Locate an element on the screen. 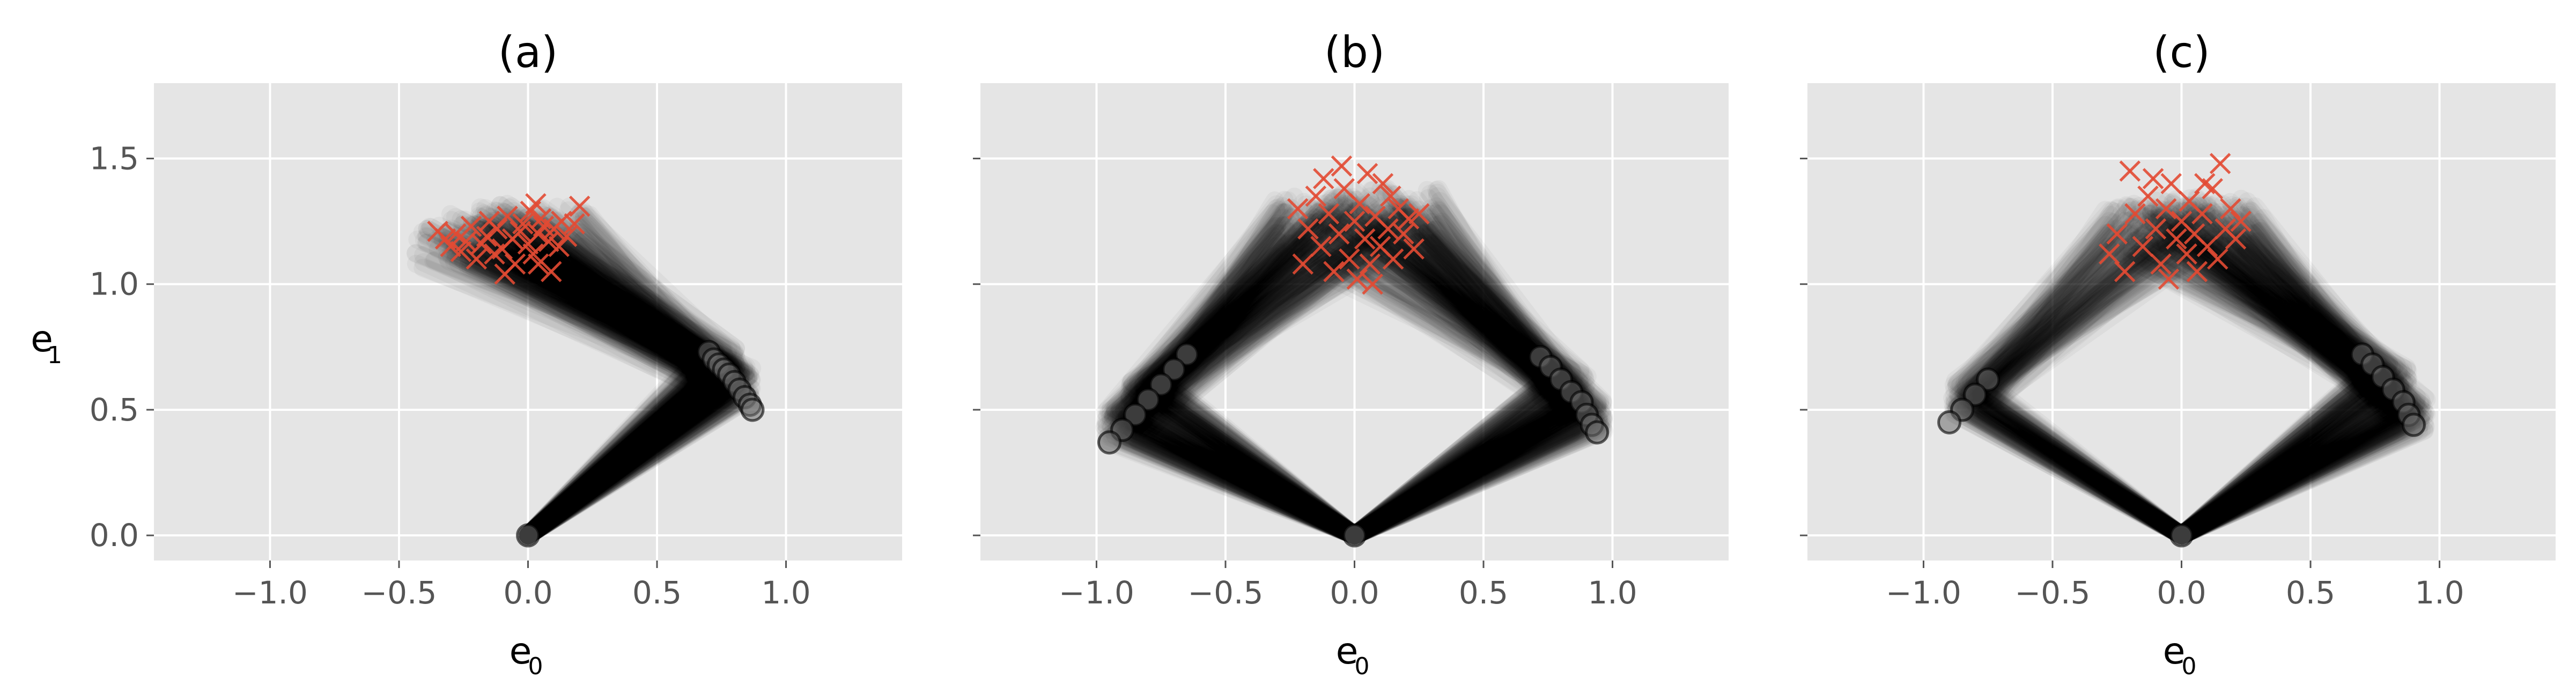  y-tick-label: 1.0 is located at coordinates (115, 284).